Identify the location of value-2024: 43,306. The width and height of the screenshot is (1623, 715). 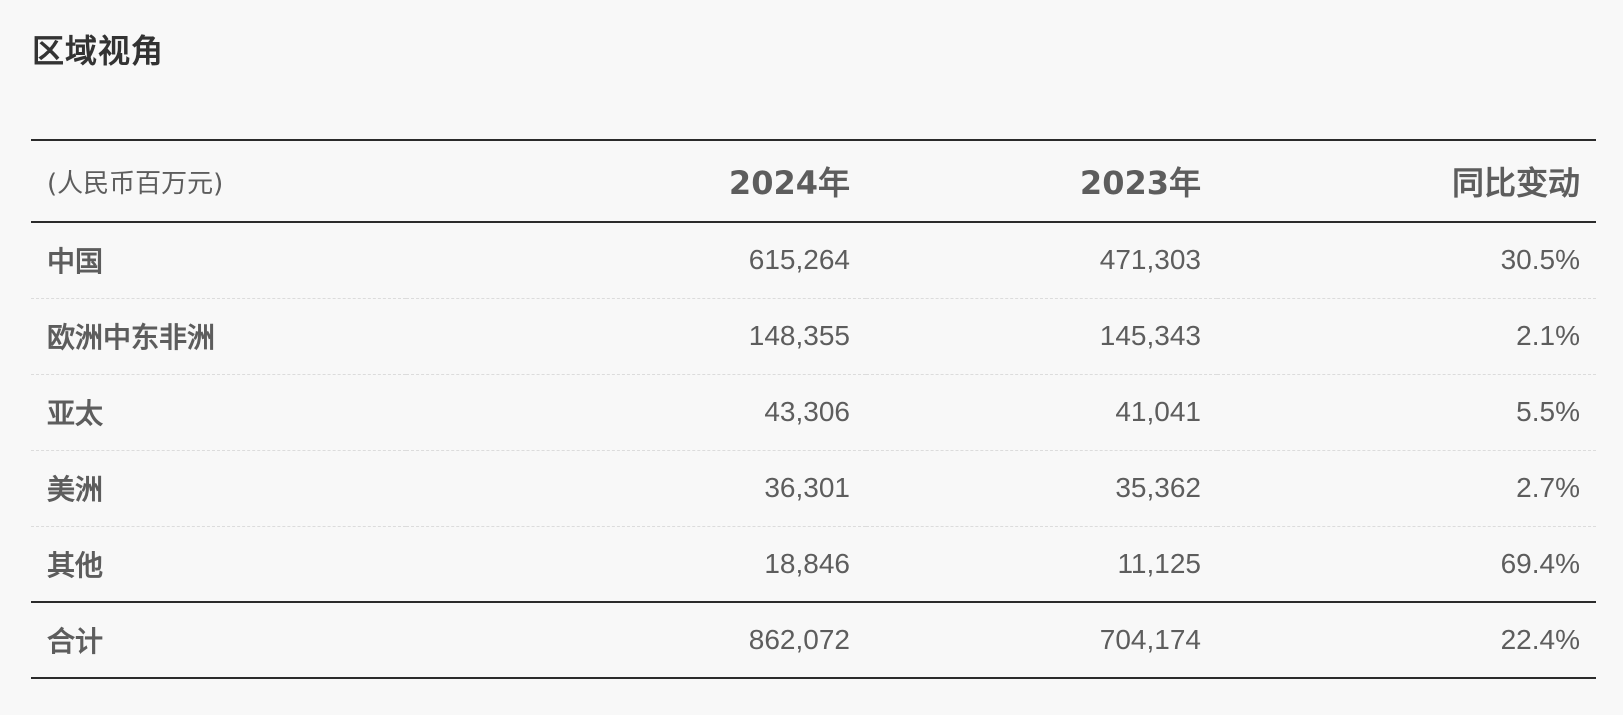
(807, 411).